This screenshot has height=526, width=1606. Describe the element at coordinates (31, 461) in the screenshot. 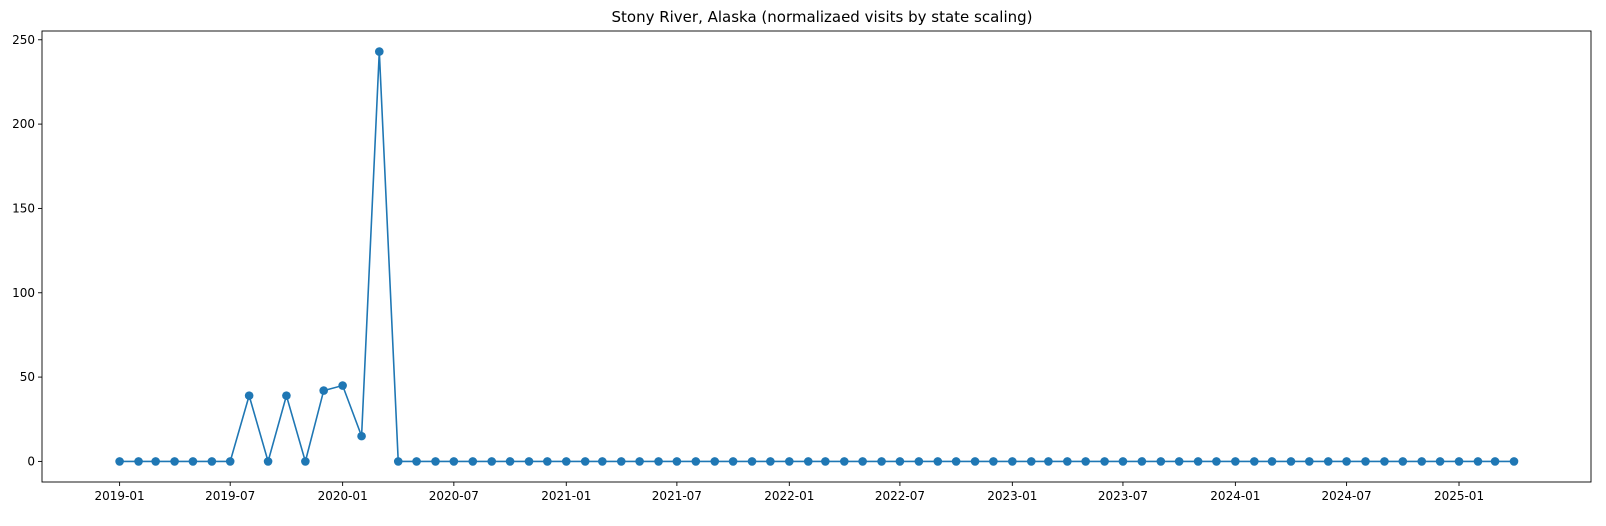

I see `y-tick-label: 0` at that location.